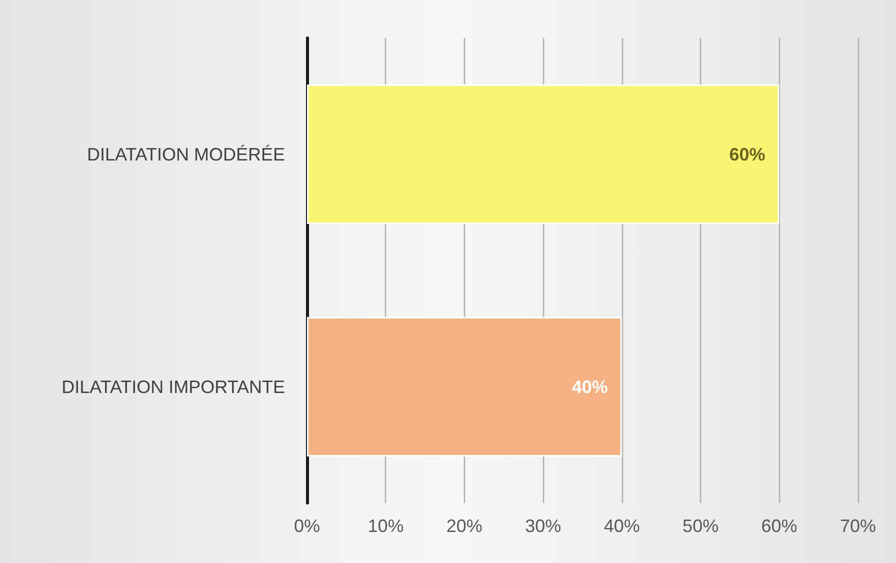  What do you see at coordinates (700, 526) in the screenshot?
I see `x-tick-label: 50%` at bounding box center [700, 526].